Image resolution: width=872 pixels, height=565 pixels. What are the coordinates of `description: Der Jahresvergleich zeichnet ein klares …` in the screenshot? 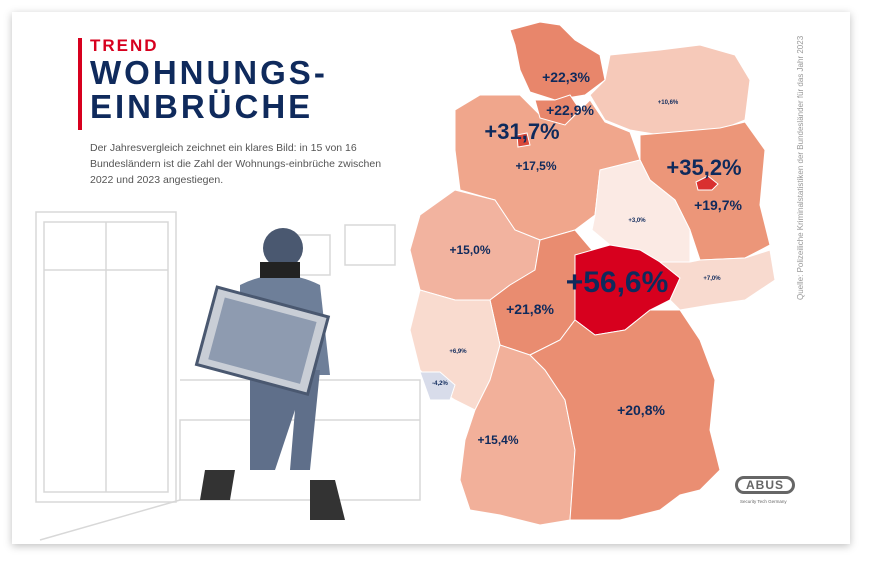 It's located at (236, 164).